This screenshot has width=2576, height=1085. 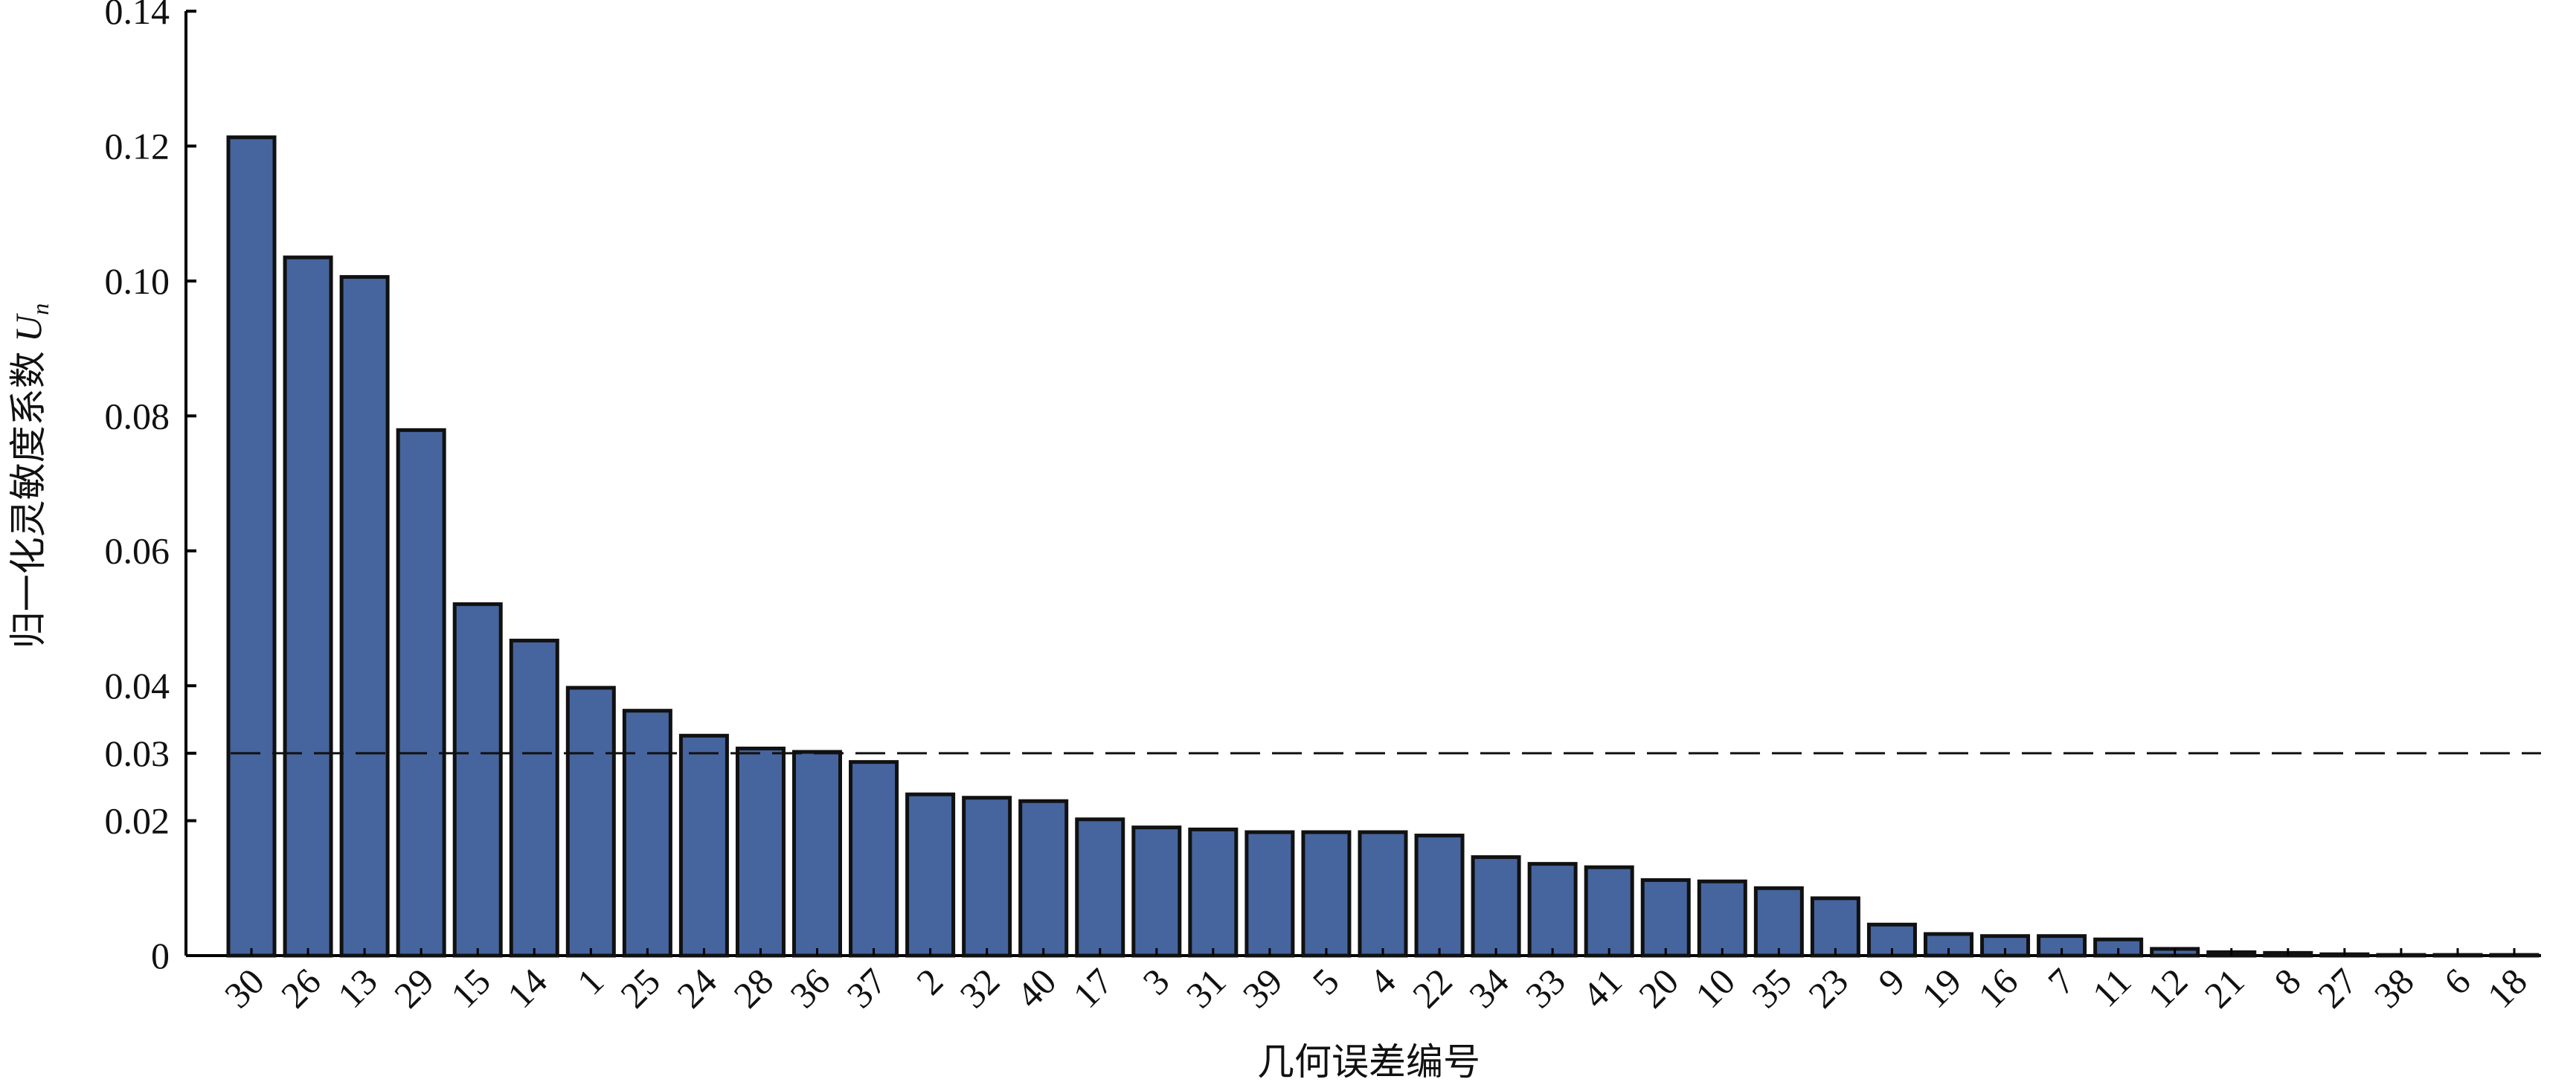 I want to click on x-tick-label: 20, so click(x=1658, y=988).